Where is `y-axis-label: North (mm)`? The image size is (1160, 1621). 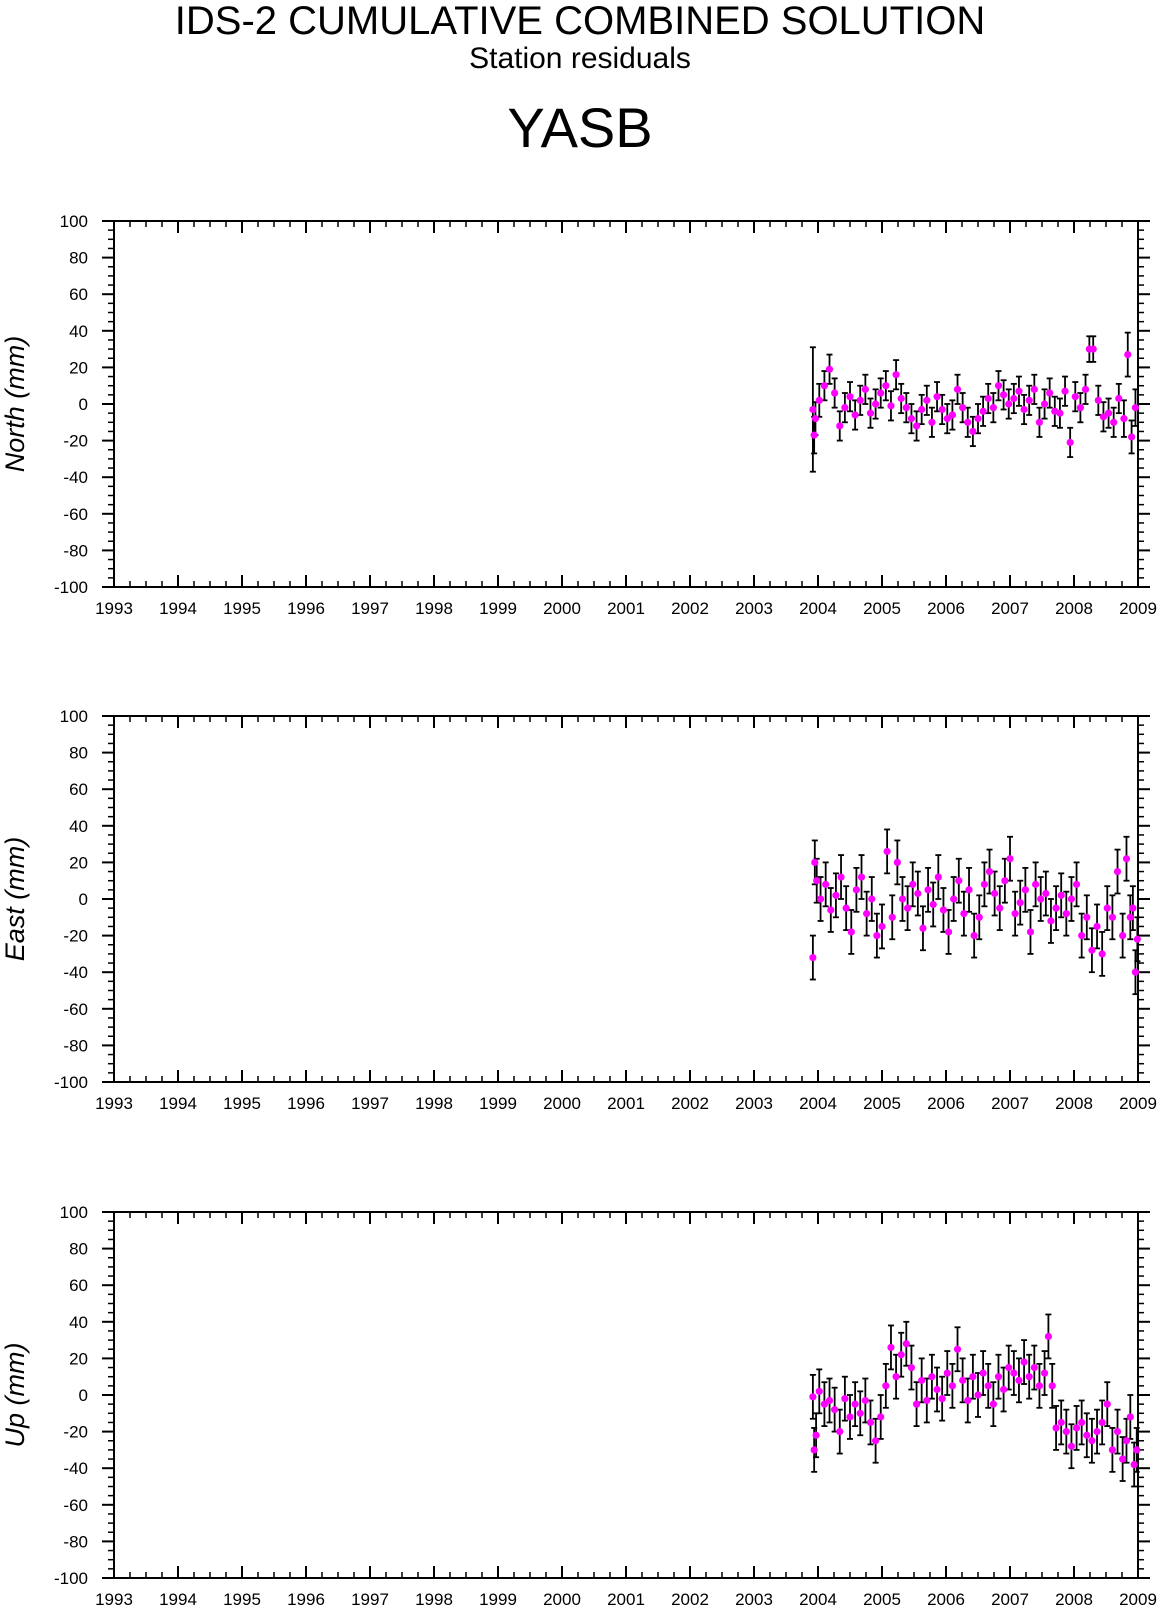 y-axis-label: North (mm) is located at coordinates (15, 404).